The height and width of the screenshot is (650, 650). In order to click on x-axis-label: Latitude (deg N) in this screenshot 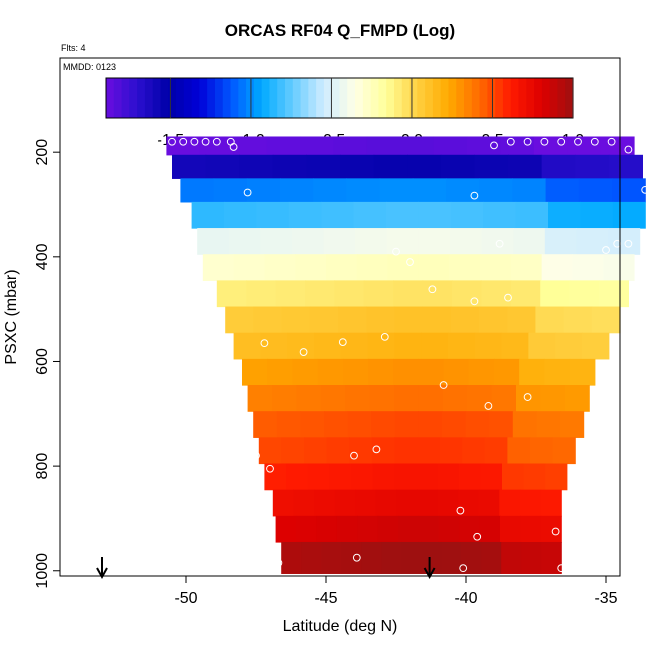, I will do `click(340, 626)`.